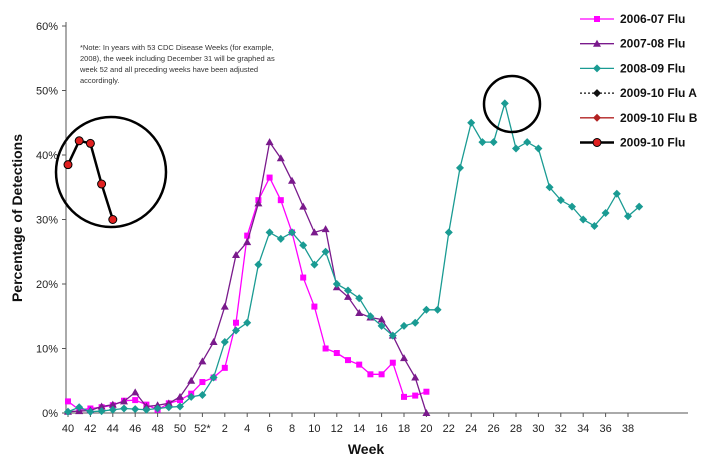 The width and height of the screenshot is (710, 460). Describe the element at coordinates (652, 44) in the screenshot. I see `legend-label: 2007-08 Flu` at that location.